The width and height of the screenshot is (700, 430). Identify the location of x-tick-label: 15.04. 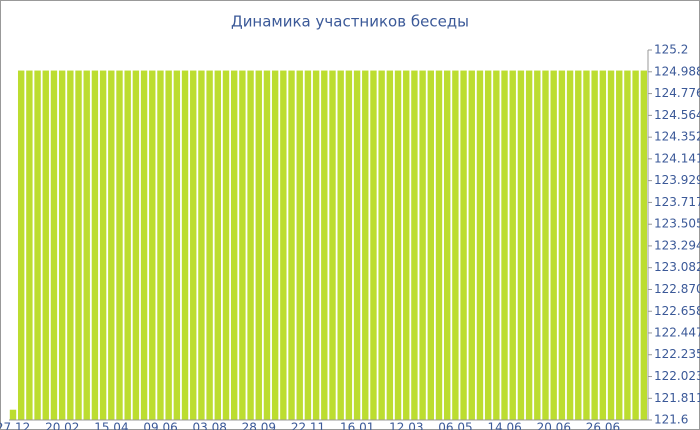
(111, 425).